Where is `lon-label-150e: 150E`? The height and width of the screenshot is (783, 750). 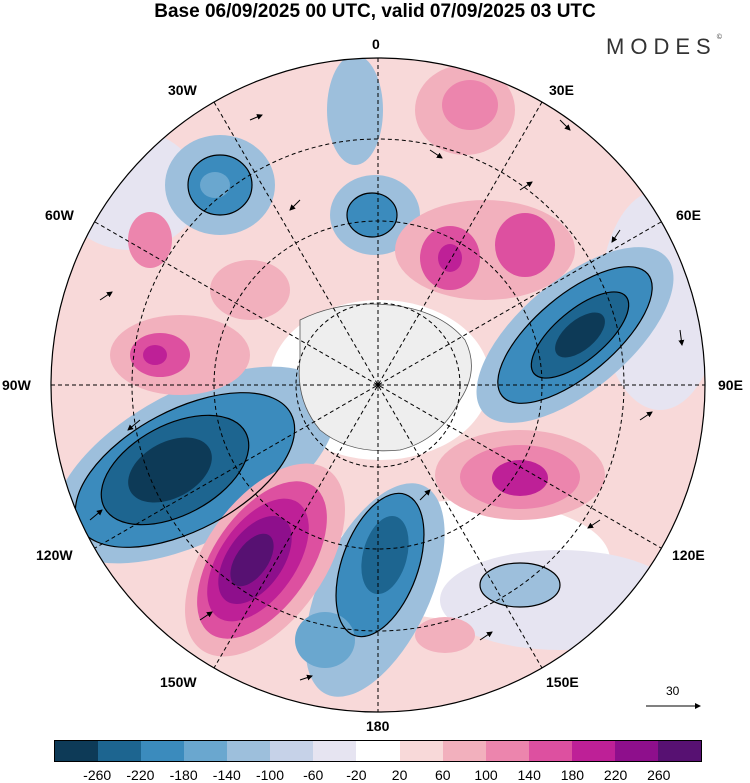
lon-label-150e: 150E is located at coordinates (562, 682).